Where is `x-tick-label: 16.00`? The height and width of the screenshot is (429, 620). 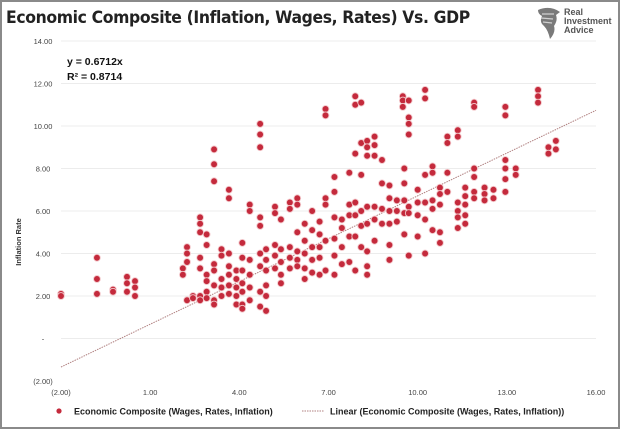 x-tick-label: 16.00 is located at coordinates (596, 392).